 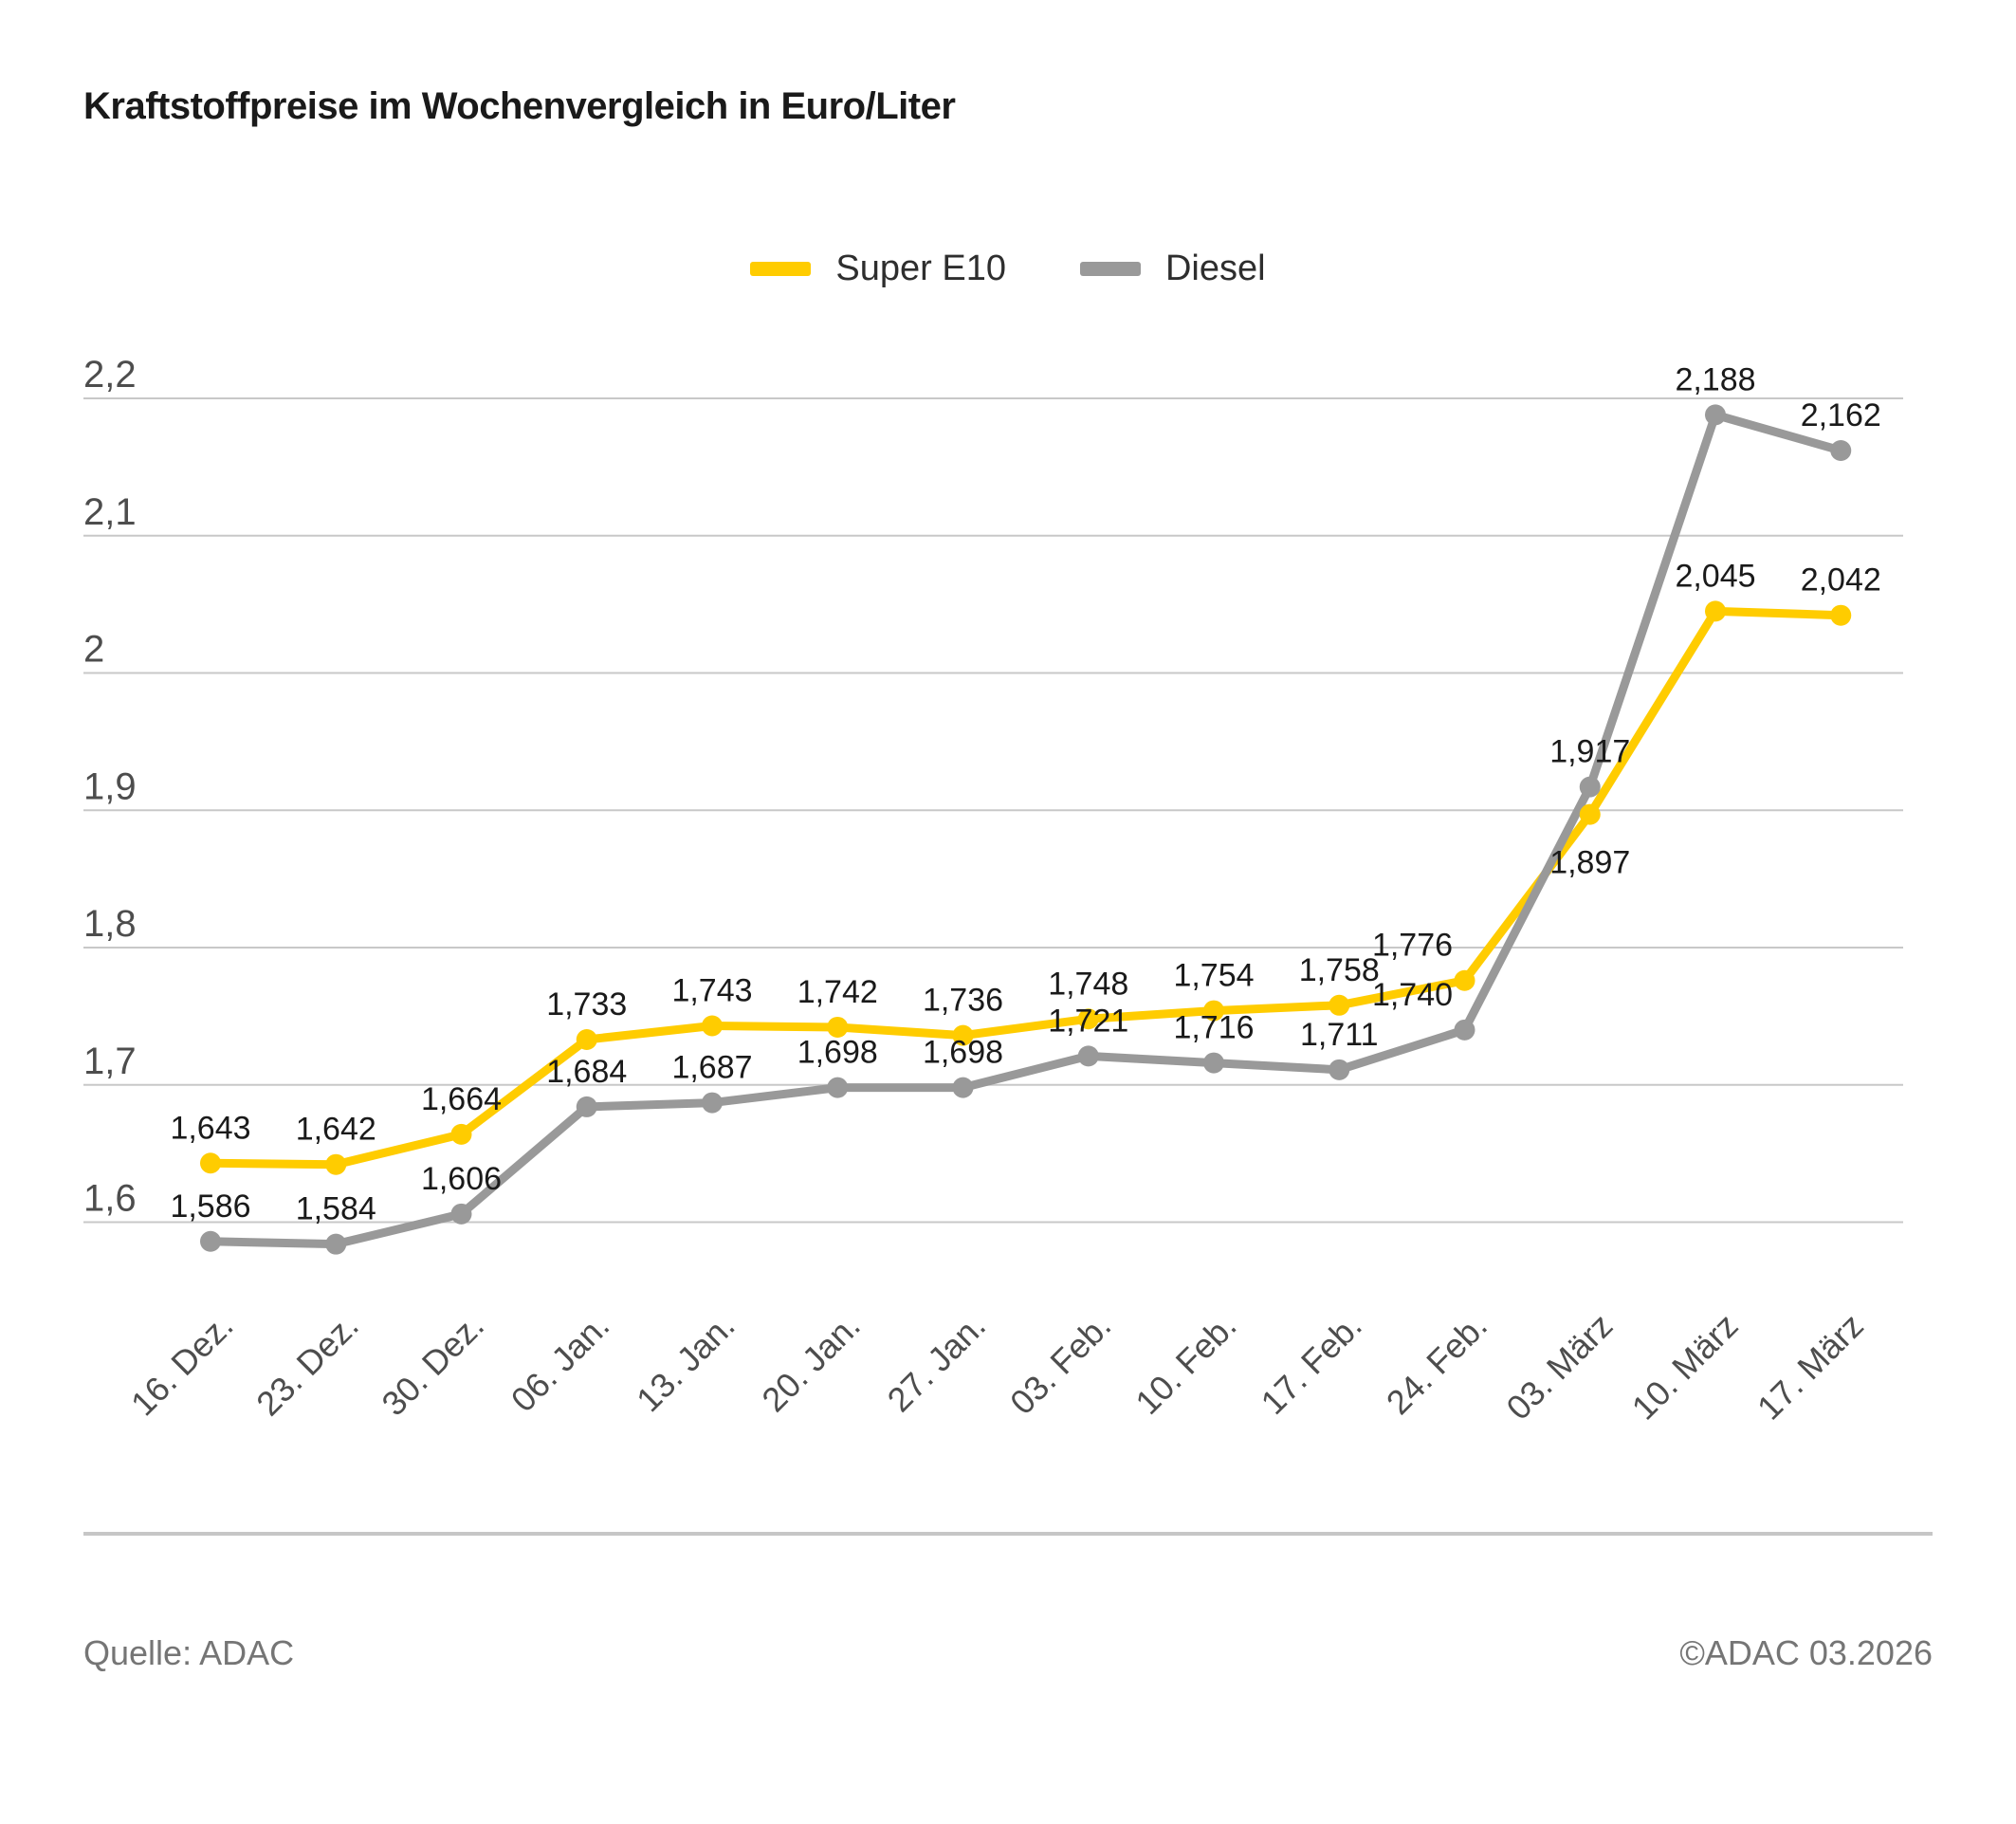 What do you see at coordinates (1589, 863) in the screenshot?
I see `data-point-label: 1,897` at bounding box center [1589, 863].